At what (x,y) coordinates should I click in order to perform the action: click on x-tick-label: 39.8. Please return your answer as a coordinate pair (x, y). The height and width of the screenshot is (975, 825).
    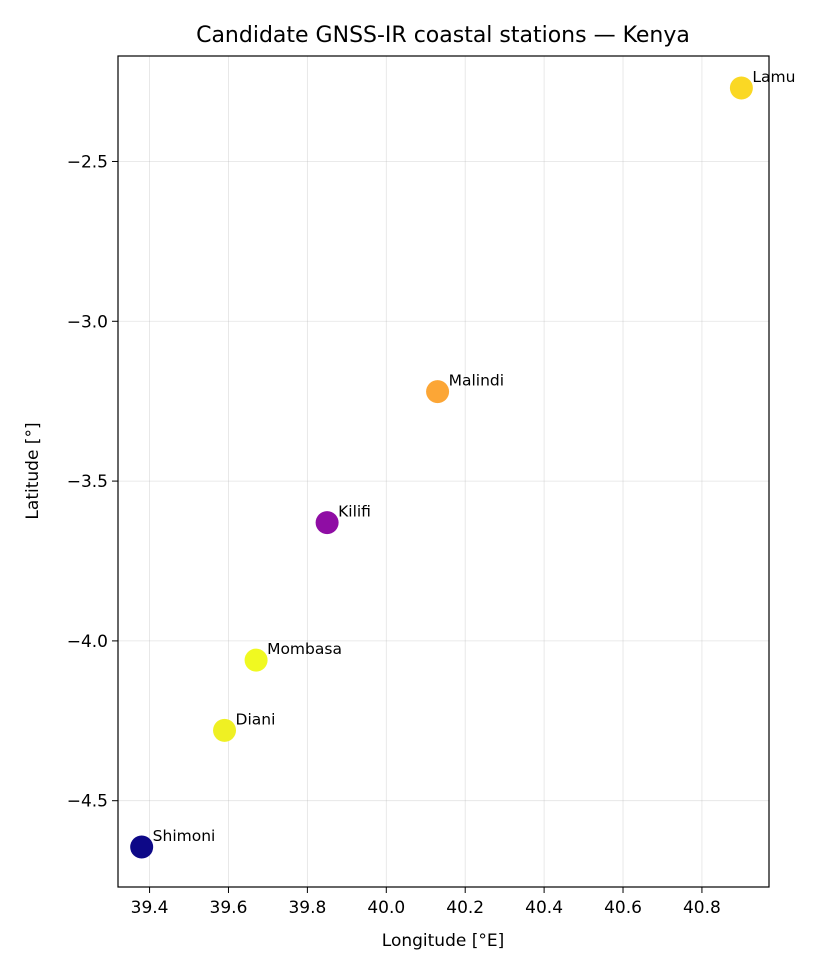
    Looking at the image, I should click on (307, 908).